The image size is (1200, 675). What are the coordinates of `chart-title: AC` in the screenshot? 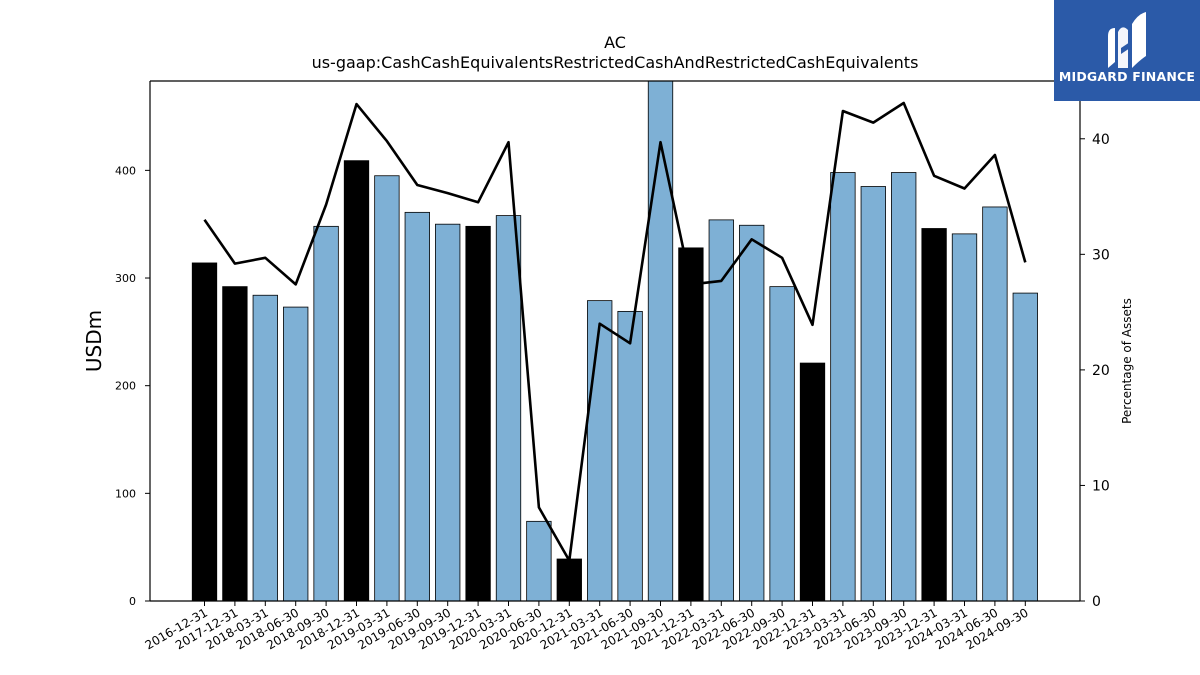 It's located at (615, 42).